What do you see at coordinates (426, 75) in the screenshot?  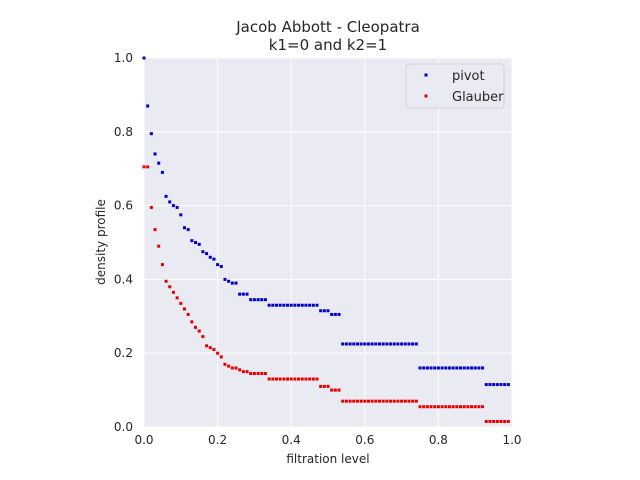 I see `legend-marker-pivot` at bounding box center [426, 75].